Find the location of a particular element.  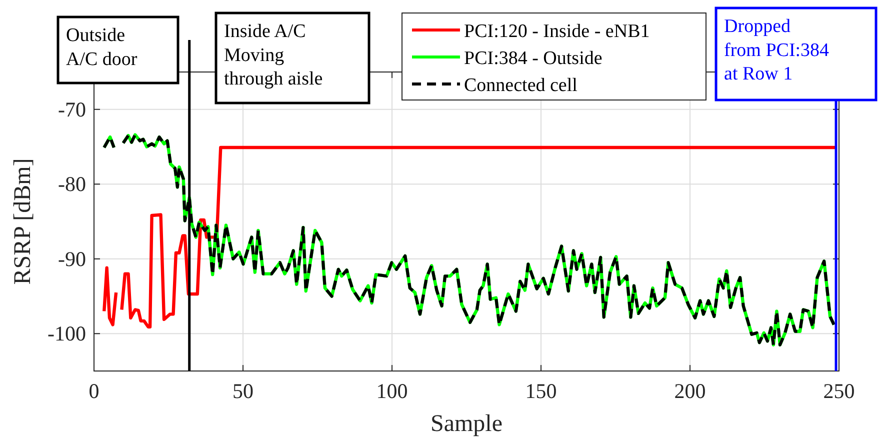

x-tick-label: 0 is located at coordinates (94, 391).